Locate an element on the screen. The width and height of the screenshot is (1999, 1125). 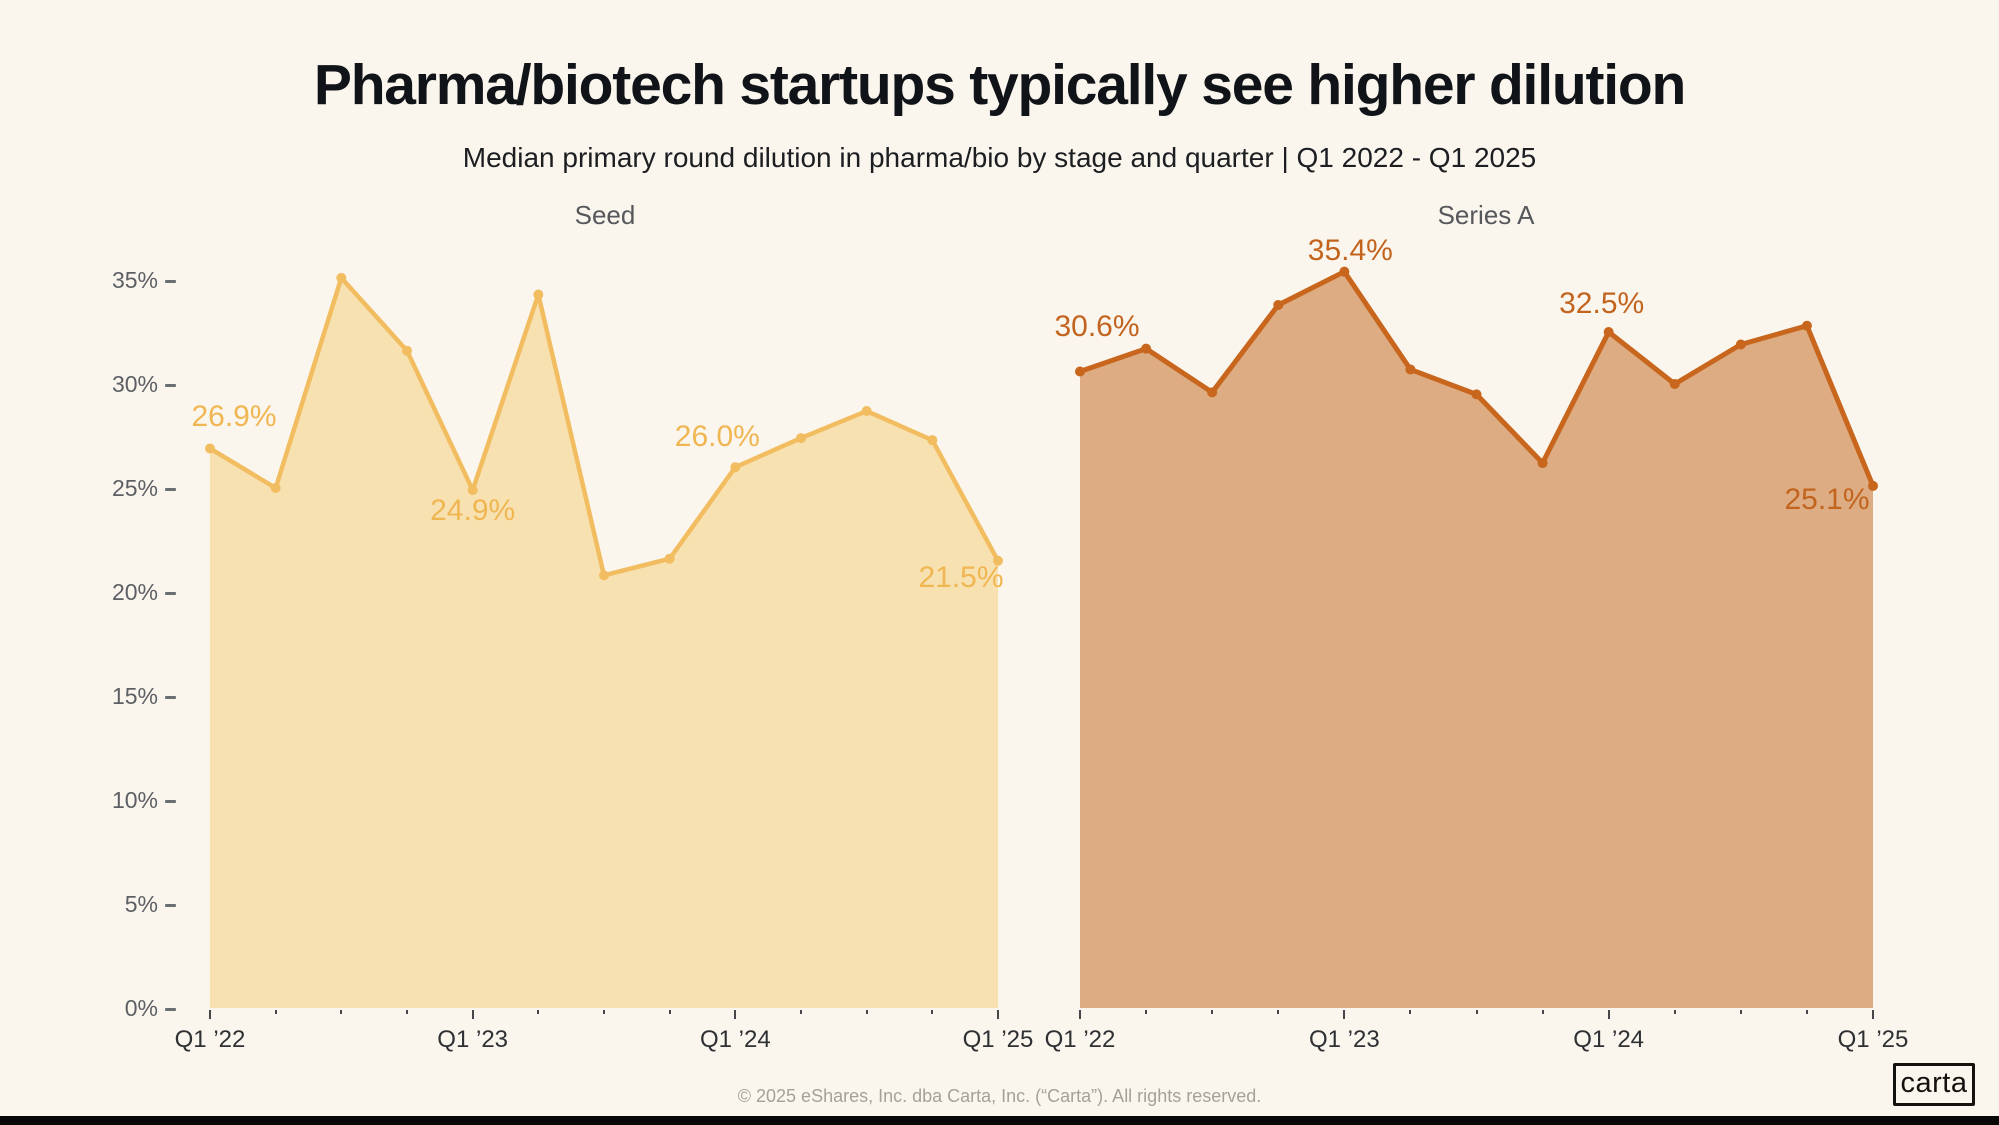
data-point-label: 32.5% is located at coordinates (1602, 303).